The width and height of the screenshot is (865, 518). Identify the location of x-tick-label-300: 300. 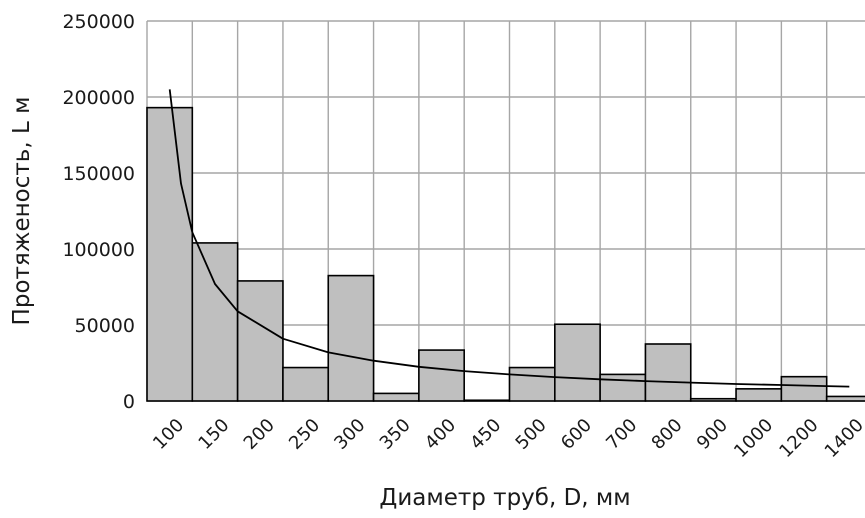
(349, 434).